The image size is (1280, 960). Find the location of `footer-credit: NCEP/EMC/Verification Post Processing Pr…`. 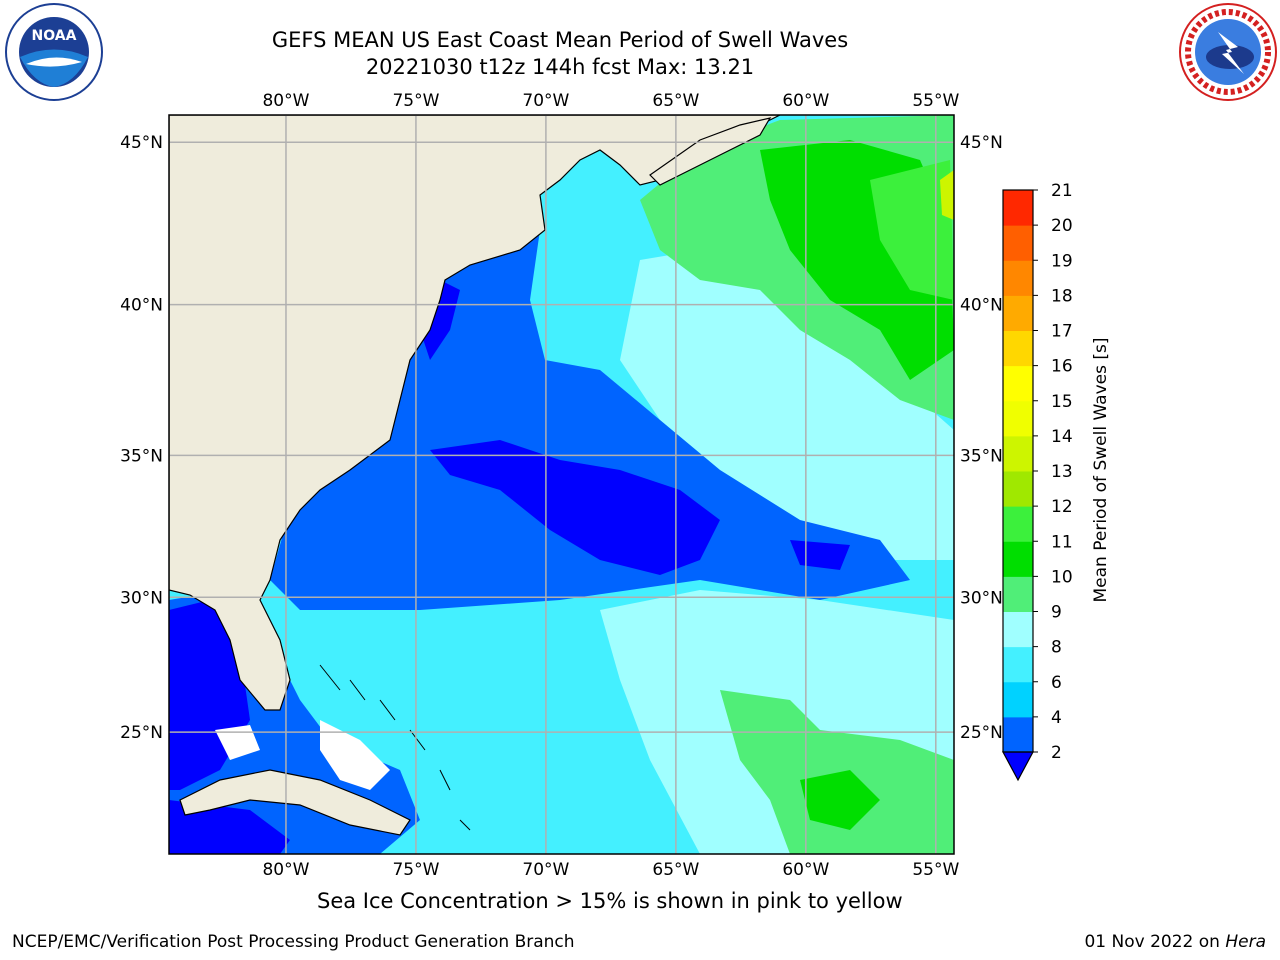

footer-credit: NCEP/EMC/Verification Post Processing Pr… is located at coordinates (293, 942).